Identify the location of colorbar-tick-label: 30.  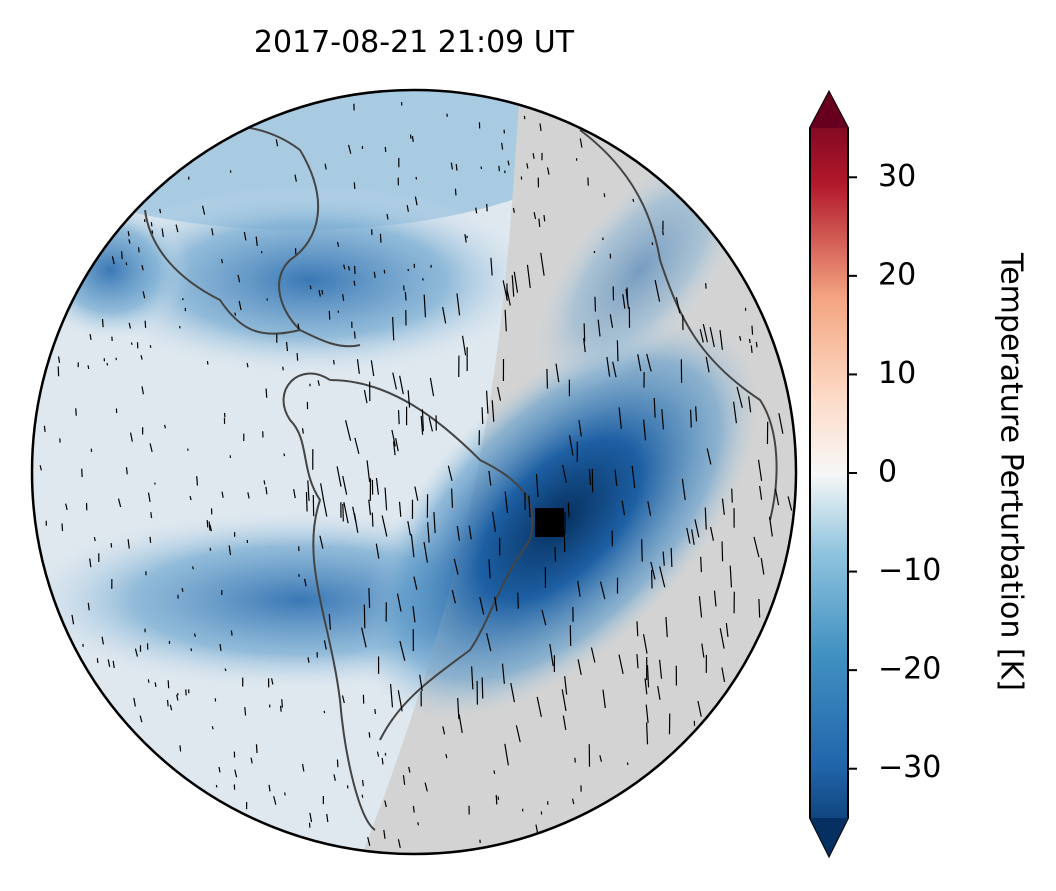
(897, 176).